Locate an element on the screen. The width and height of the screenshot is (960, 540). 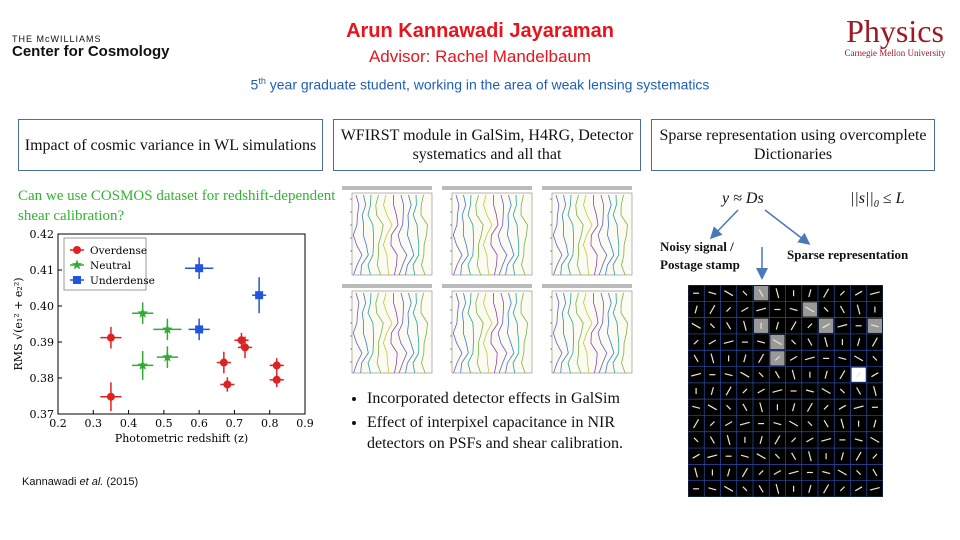
x-axis-label: Photometric redshift (z) is located at coordinates (181, 438).